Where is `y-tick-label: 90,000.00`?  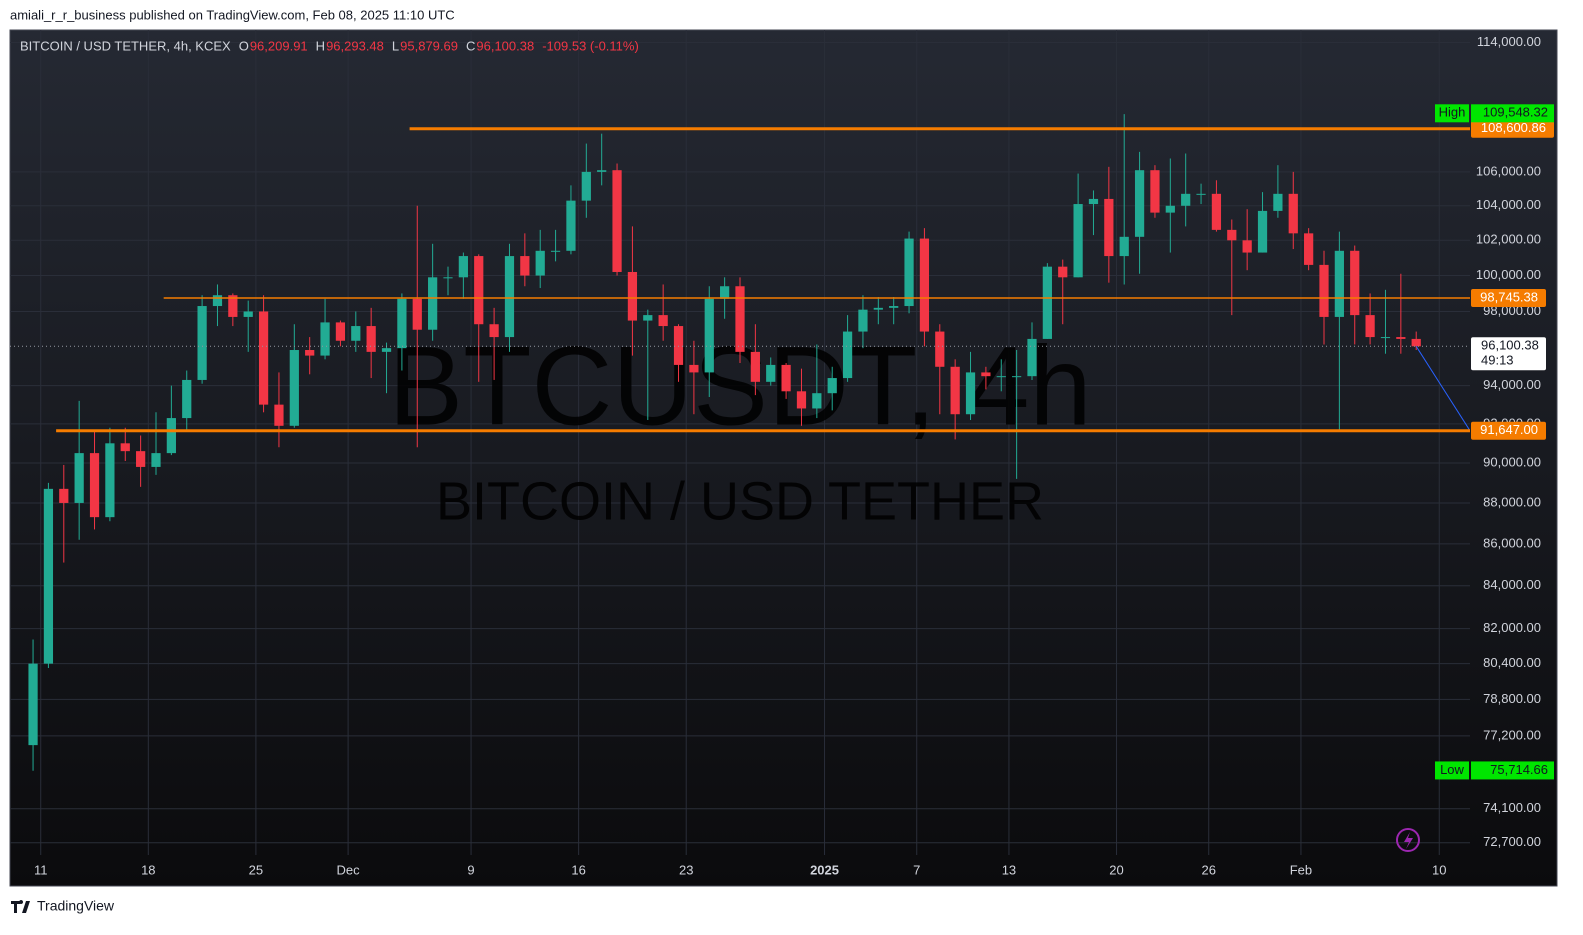 y-tick-label: 90,000.00 is located at coordinates (1512, 461).